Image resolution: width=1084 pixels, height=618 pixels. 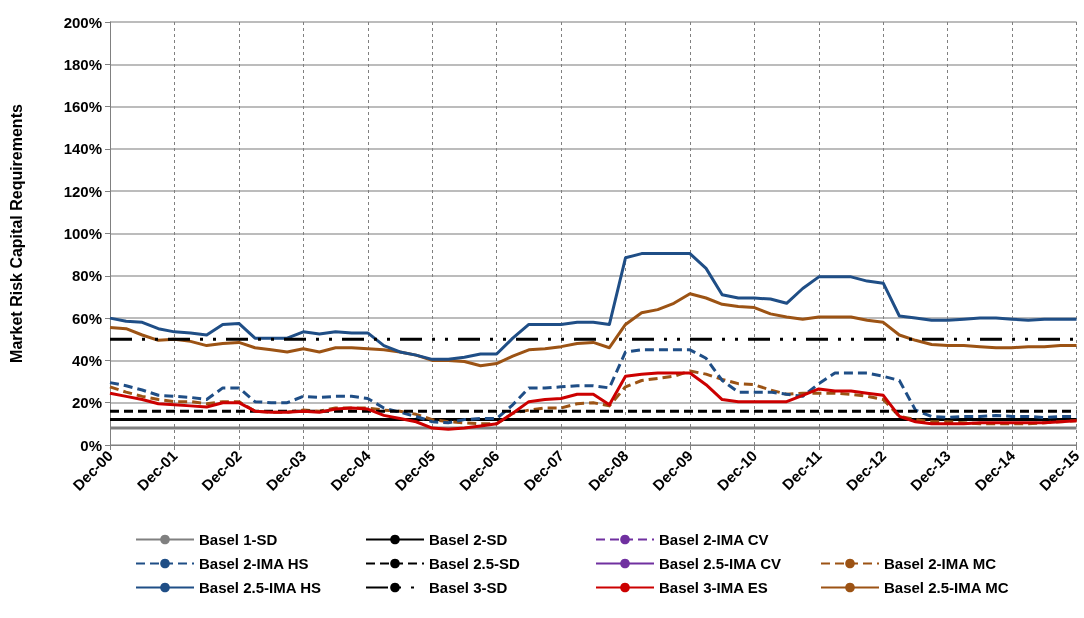 I want to click on legend-label: Basel 2.5-IMA CV, so click(x=720, y=563).